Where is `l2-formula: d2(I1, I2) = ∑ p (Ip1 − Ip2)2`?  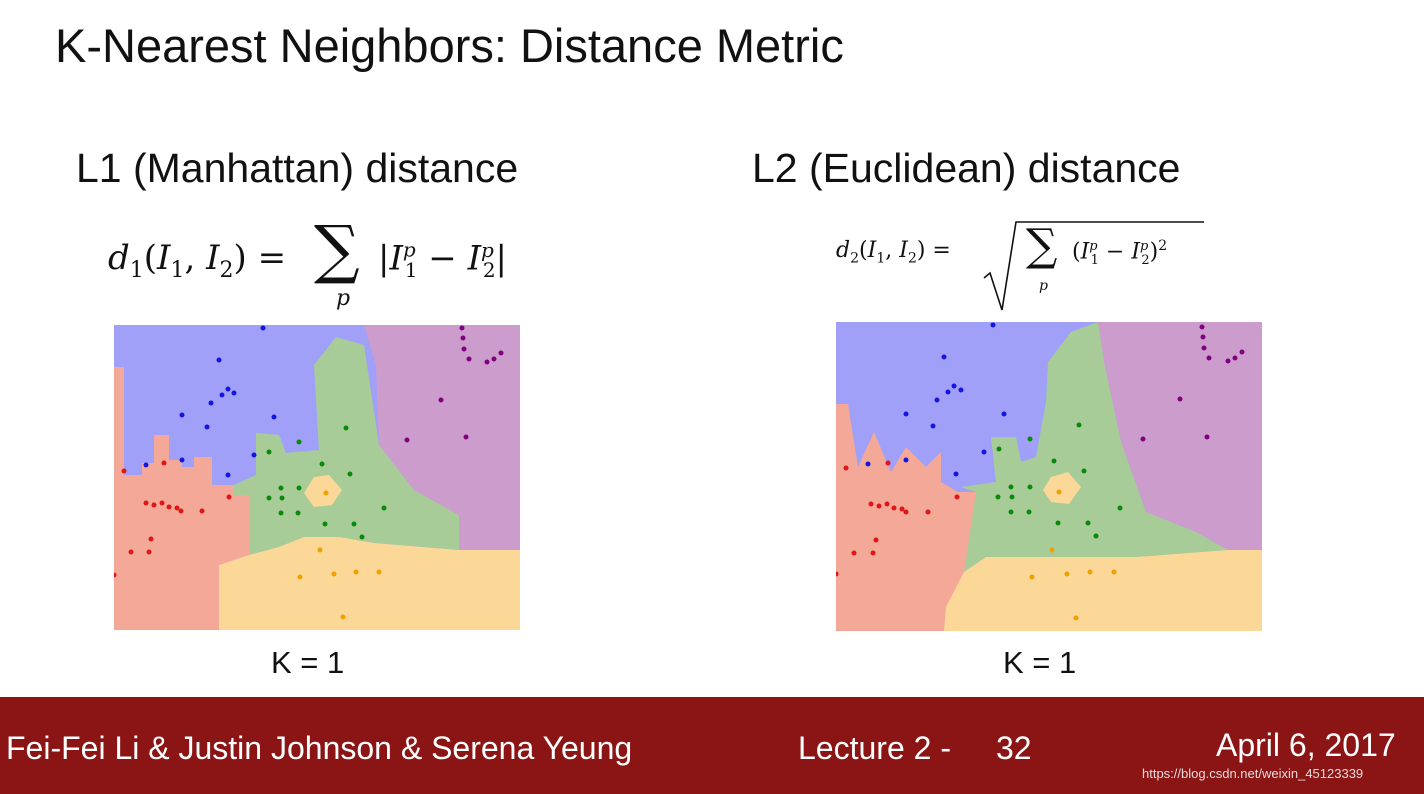 l2-formula: d2(I1, I2) = ∑ p (Ip1 − Ip2)2 is located at coordinates (1026, 265).